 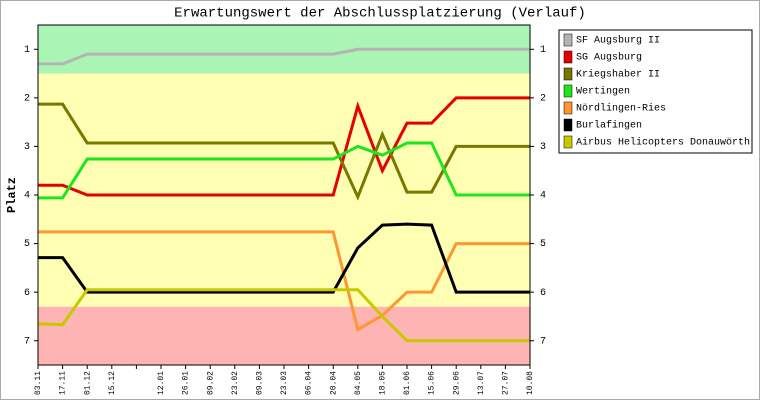 What do you see at coordinates (260, 383) in the screenshot?
I see `x-tick-label: 09.03` at bounding box center [260, 383].